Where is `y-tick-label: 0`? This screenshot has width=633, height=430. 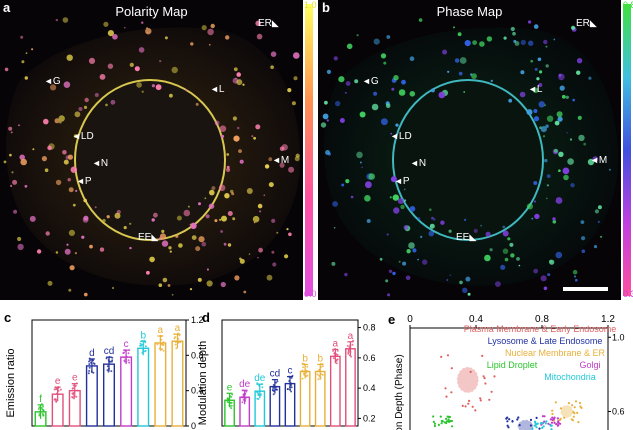 y-tick-label: 0 is located at coordinates (193, 425).